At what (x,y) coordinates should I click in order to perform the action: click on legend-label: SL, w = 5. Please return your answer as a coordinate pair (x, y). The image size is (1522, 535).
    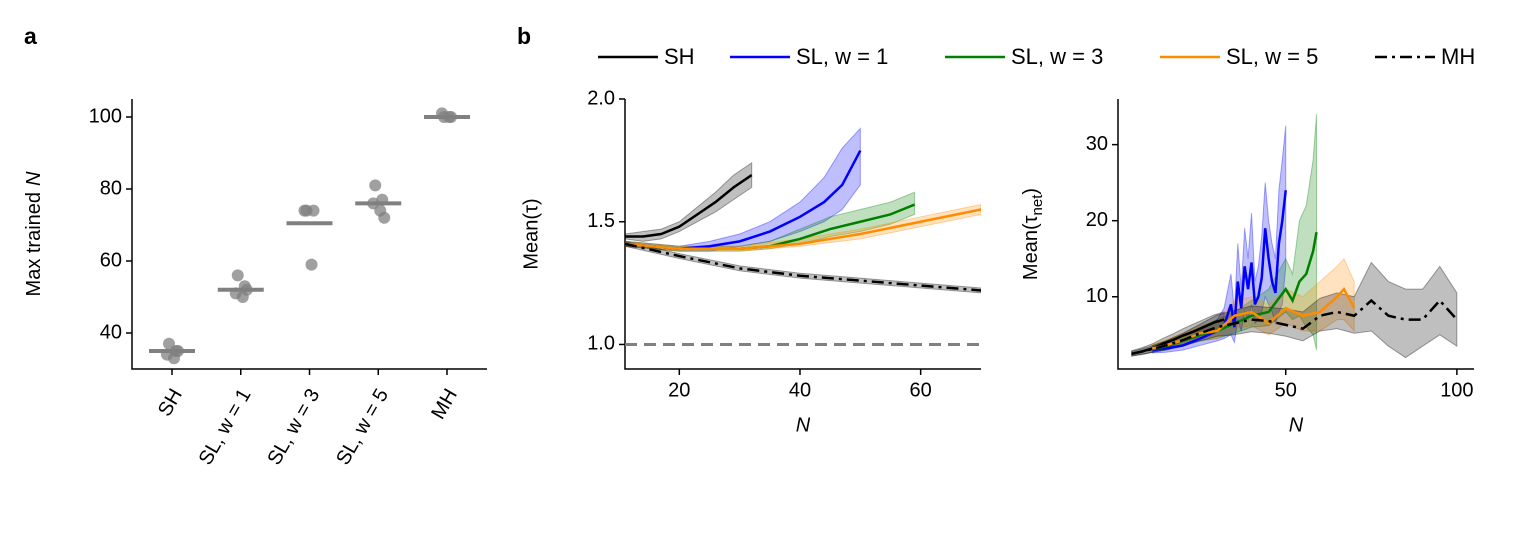
    Looking at the image, I should click on (1272, 56).